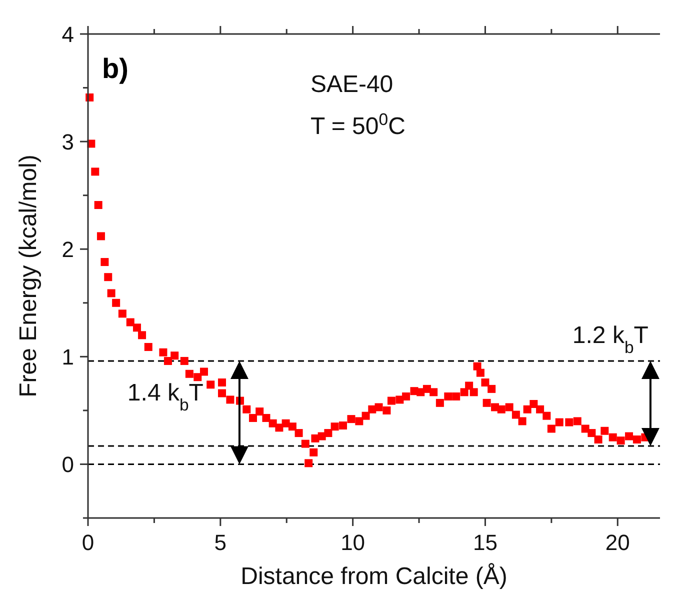 The height and width of the screenshot is (602, 676). What do you see at coordinates (352, 84) in the screenshot?
I see `annotation: SAE-40` at bounding box center [352, 84].